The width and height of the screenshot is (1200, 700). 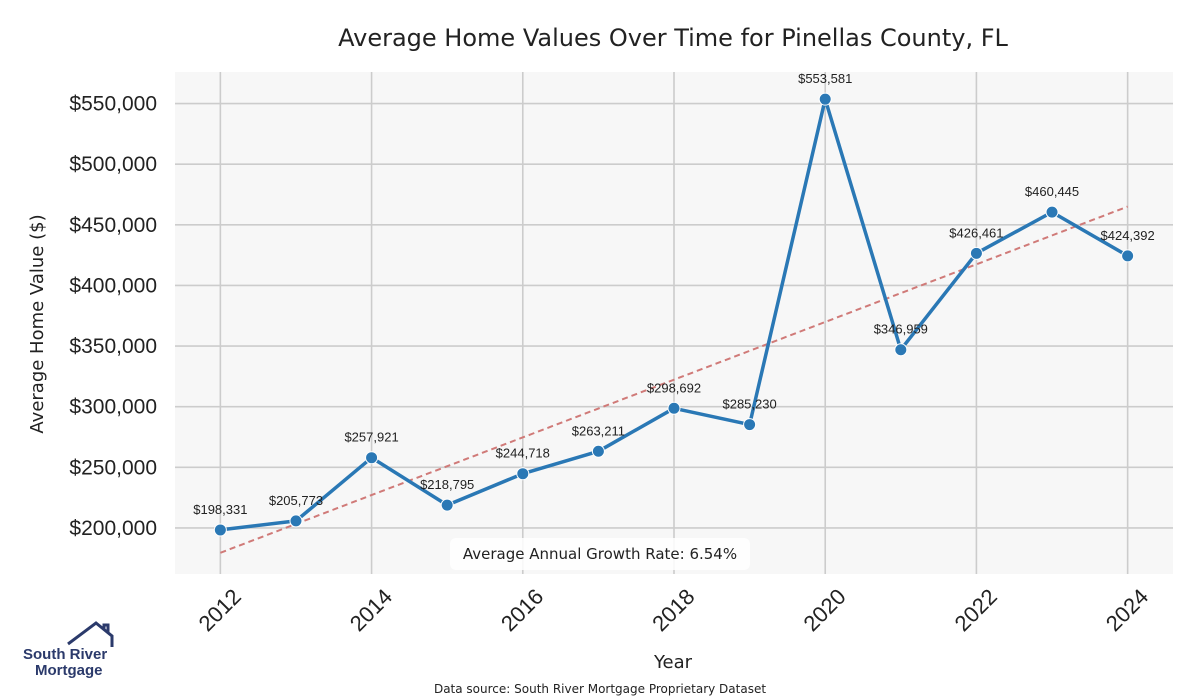 I want to click on x-tick-label: 2024, so click(x=1127, y=610).